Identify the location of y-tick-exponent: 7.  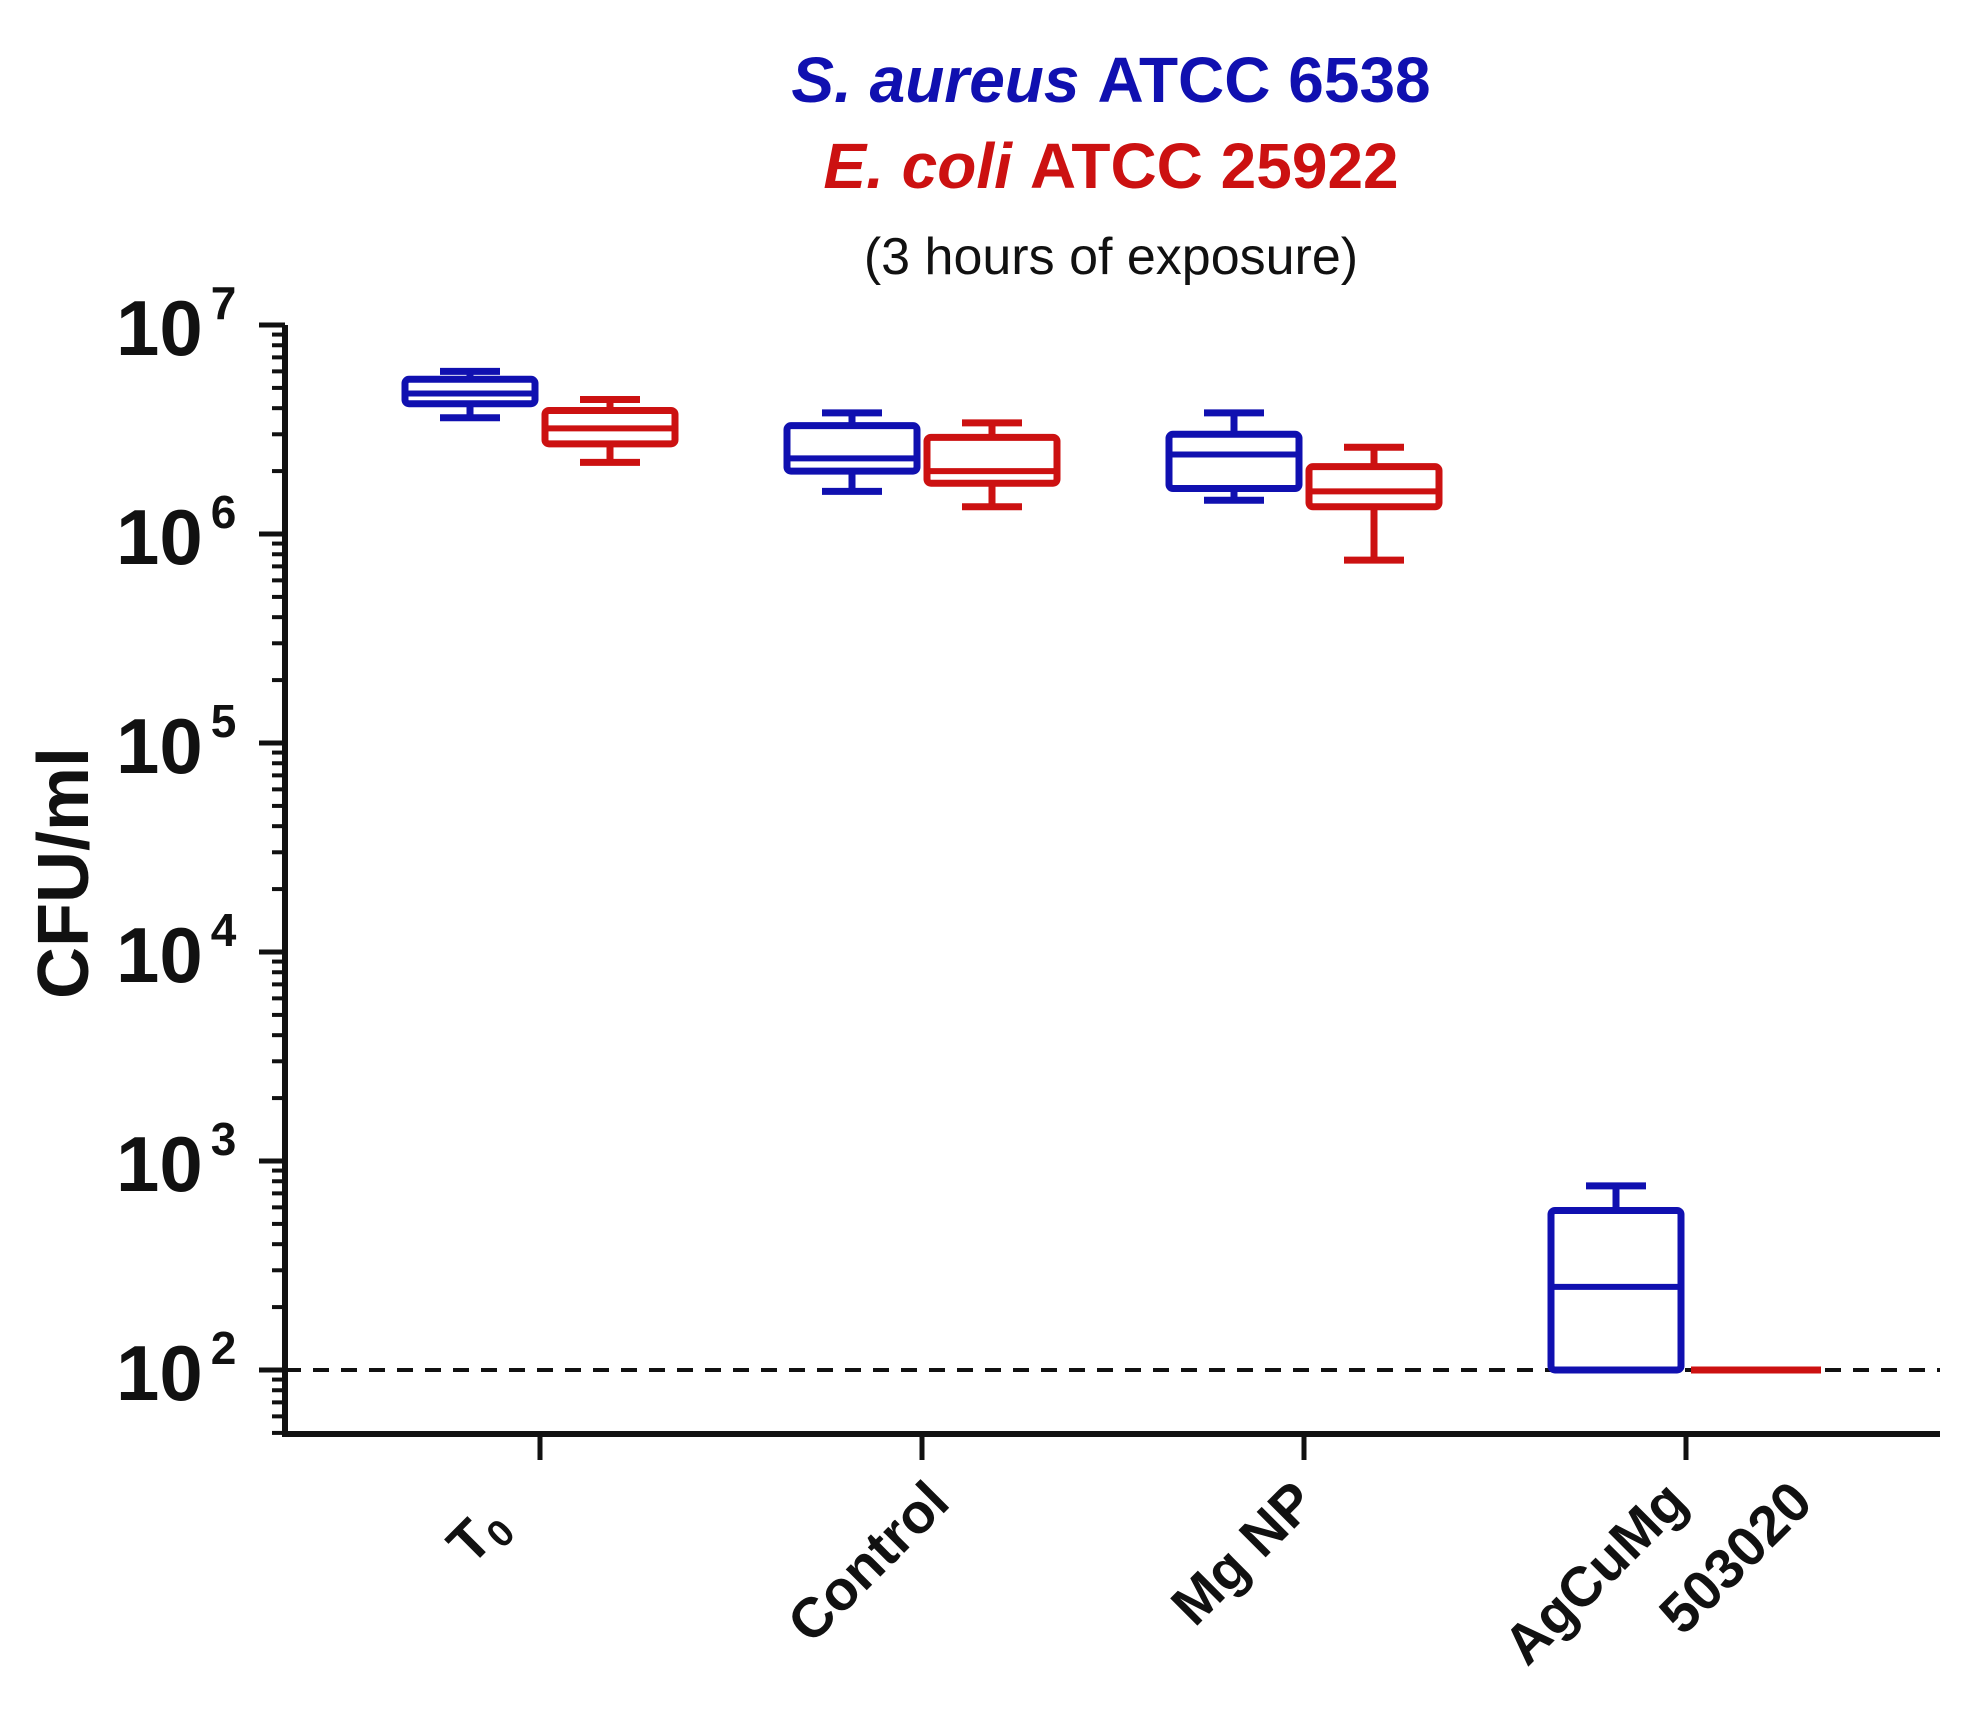
(224, 303).